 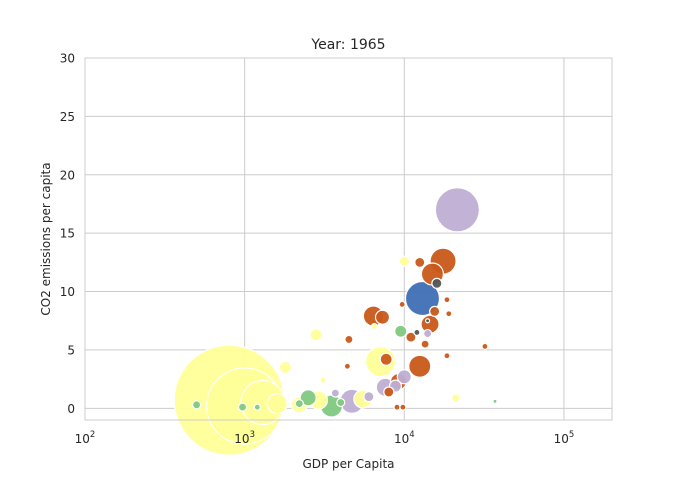 What do you see at coordinates (71, 350) in the screenshot?
I see `y-tick-label: 5` at bounding box center [71, 350].